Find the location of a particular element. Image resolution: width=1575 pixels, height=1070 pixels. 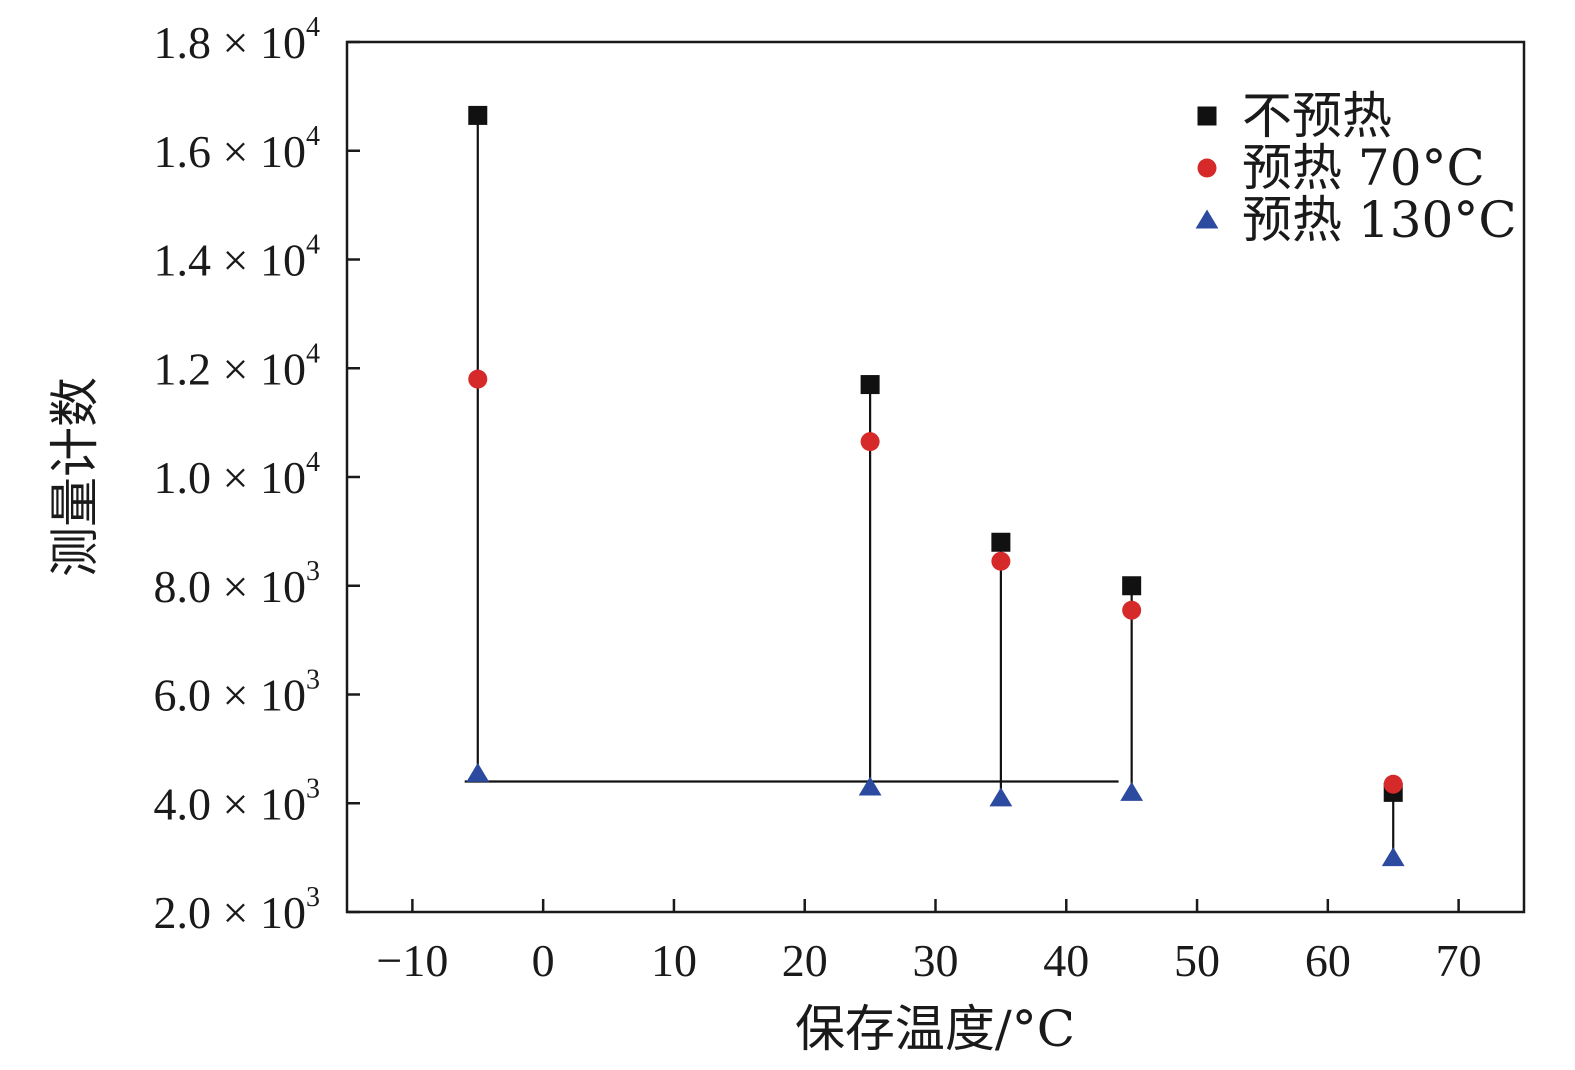

y-tick-label: 6.0 × 10³ is located at coordinates (237, 693).